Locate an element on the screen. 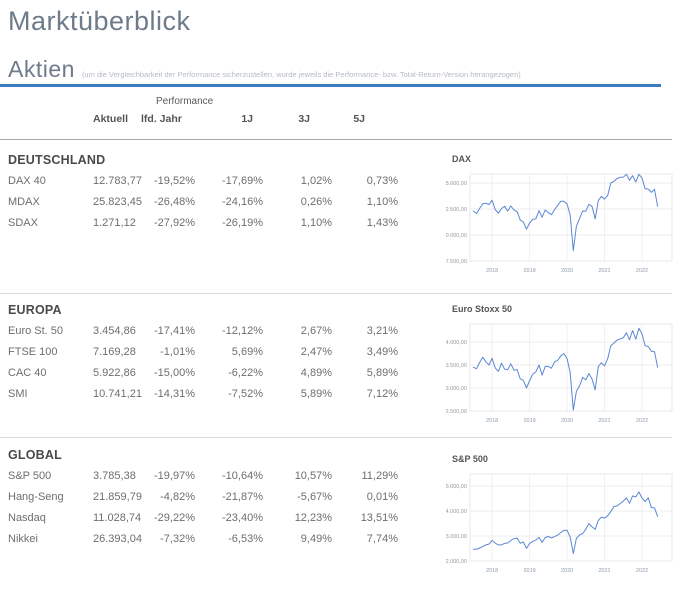 The height and width of the screenshot is (593, 678). value-ytd: -17,41% is located at coordinates (174, 331).